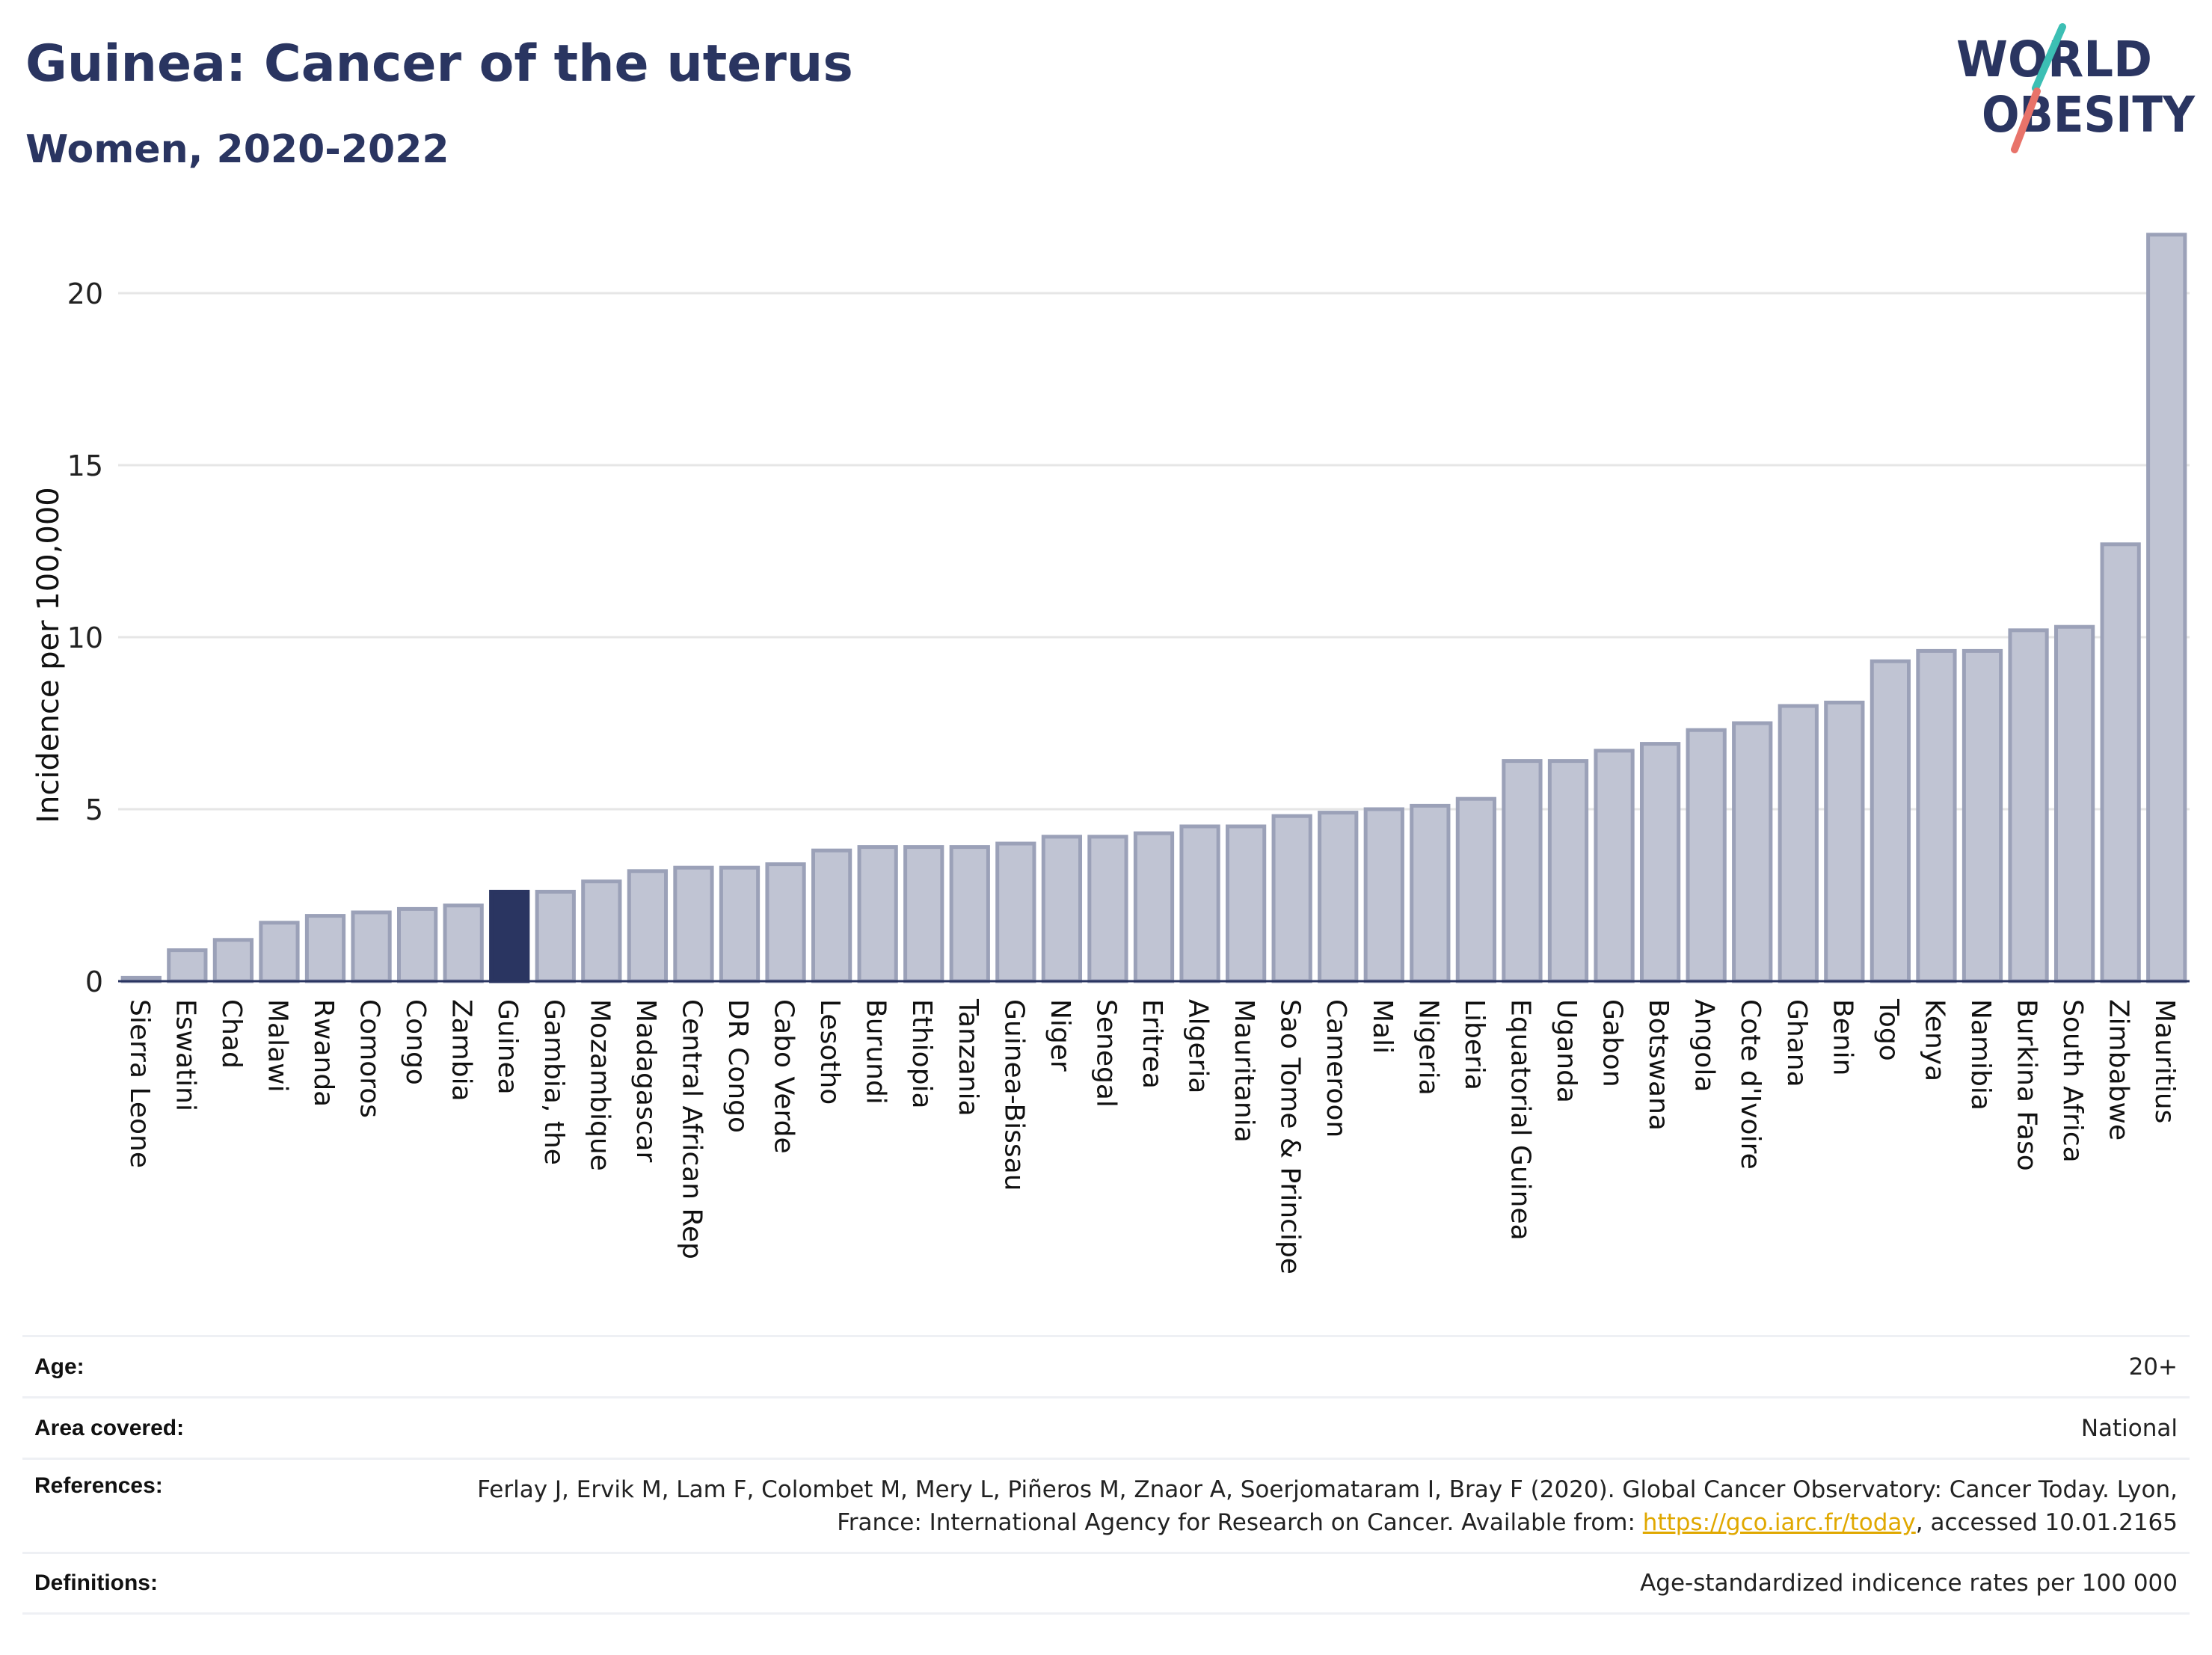 This screenshot has height=1655, width=2212. Describe the element at coordinates (1706, 855) in the screenshot. I see `bar-angola` at that location.